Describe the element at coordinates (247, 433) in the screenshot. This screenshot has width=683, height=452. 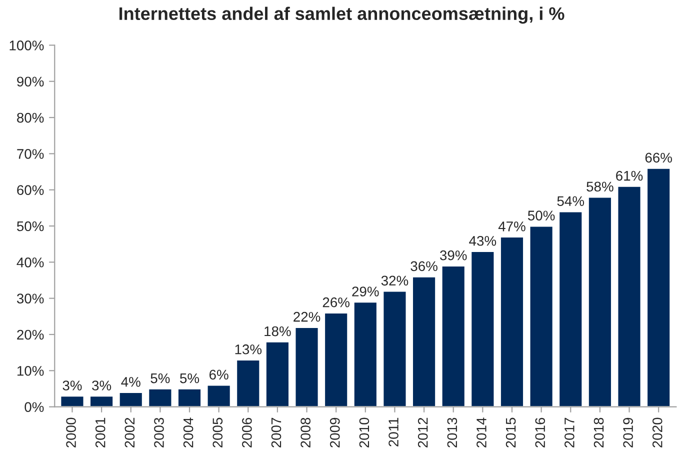
I see `x-tick-label: 2006` at that location.